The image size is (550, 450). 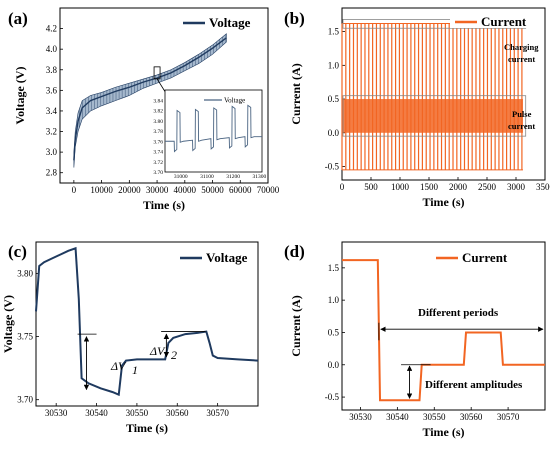 I want to click on x-tick-label: 2500, so click(x=487, y=187).